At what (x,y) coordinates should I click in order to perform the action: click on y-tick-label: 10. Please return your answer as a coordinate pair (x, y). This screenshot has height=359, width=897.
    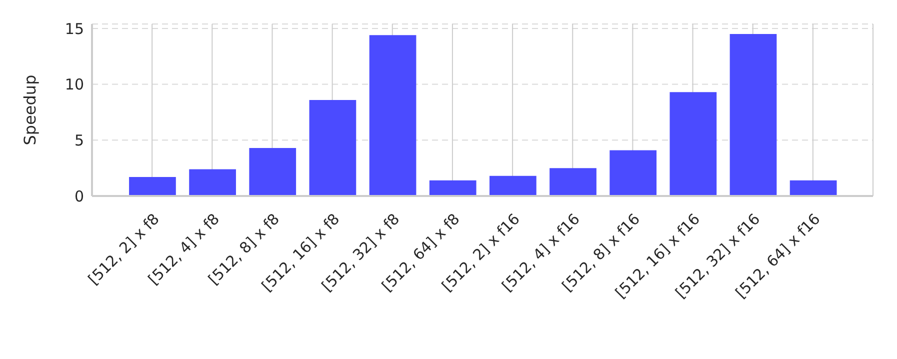
    Looking at the image, I should click on (74, 85).